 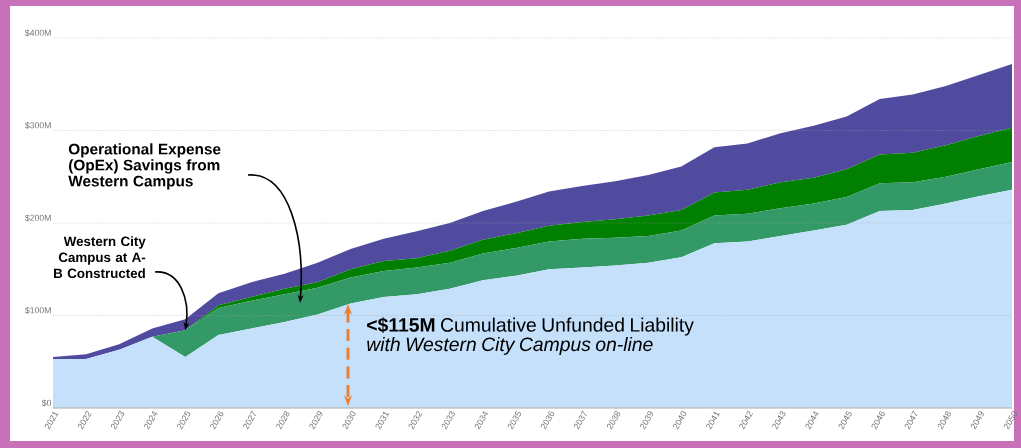 I want to click on y-tick-label: $300M, so click(x=37, y=125).